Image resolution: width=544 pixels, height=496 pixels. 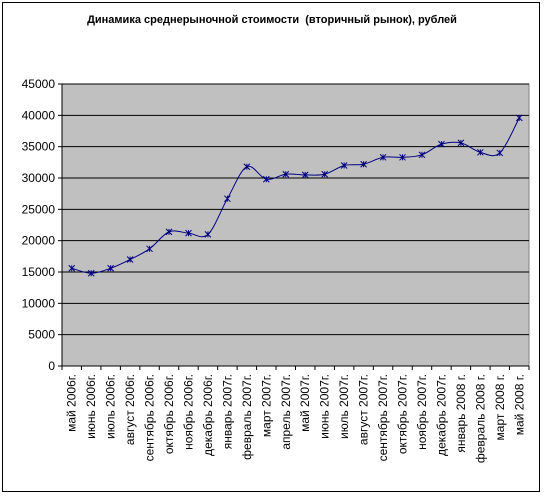 I want to click on x-tick-label: октябрь 2006г., so click(x=169, y=414).